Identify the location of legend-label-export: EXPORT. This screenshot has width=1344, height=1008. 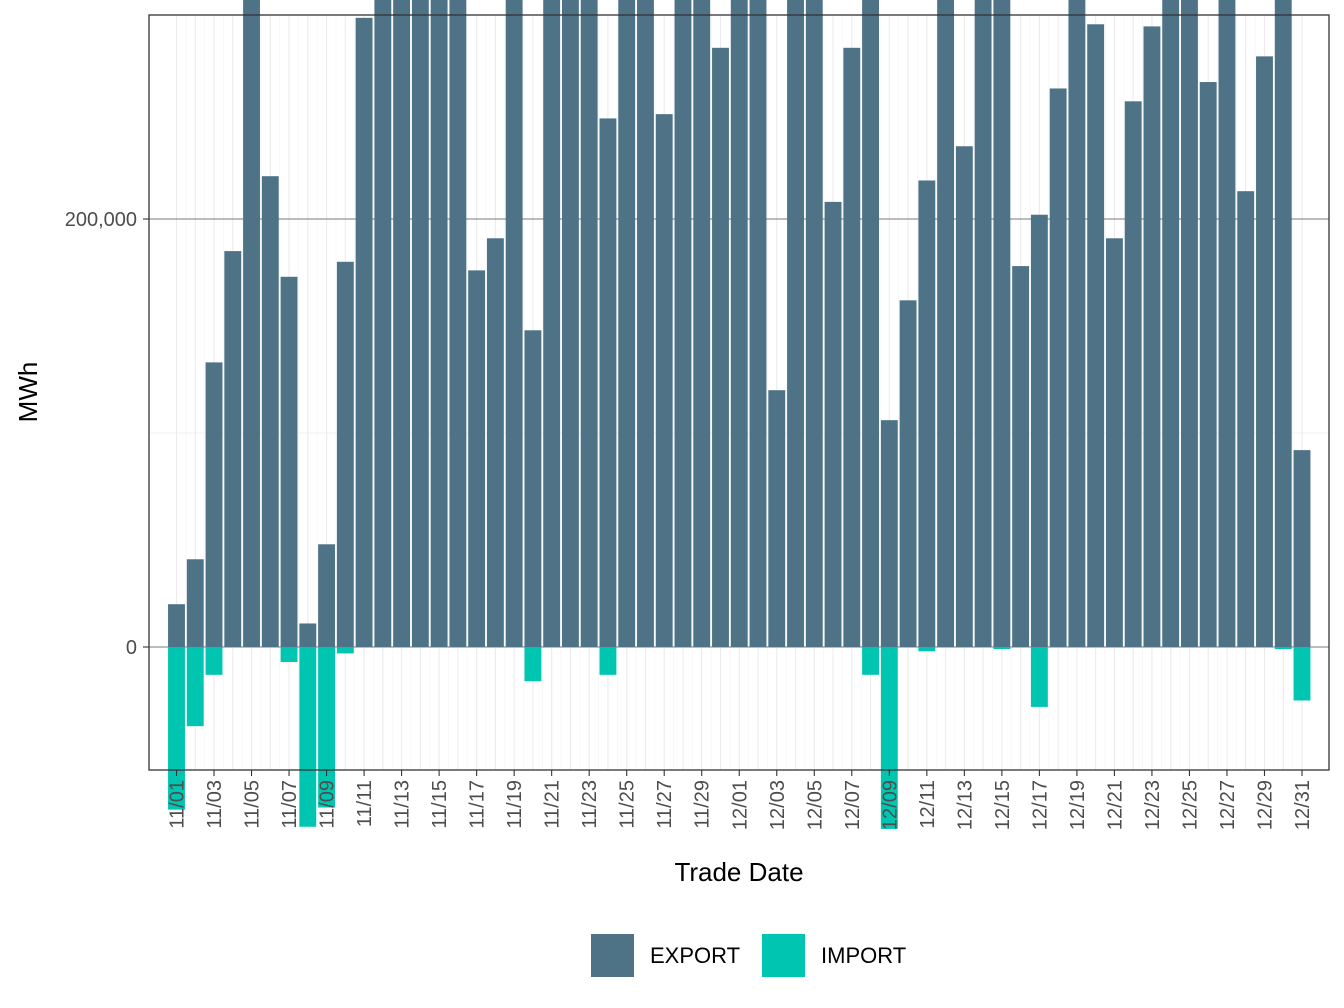
(695, 955).